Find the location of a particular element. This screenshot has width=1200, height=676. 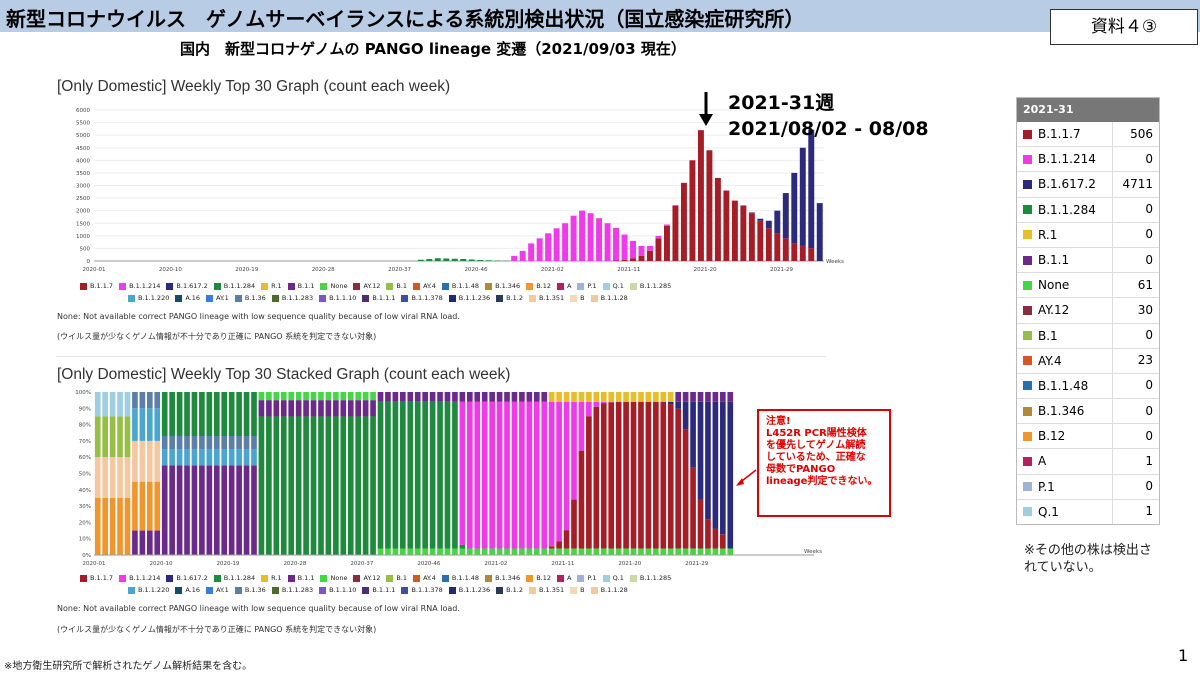

table-row: Q.1 1 is located at coordinates (1088, 511).